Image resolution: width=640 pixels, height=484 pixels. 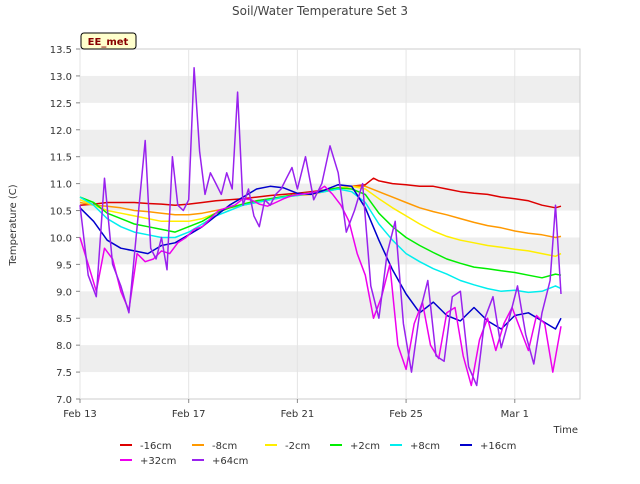 I want to click on legend-entry: +8cm, so click(x=415, y=446).